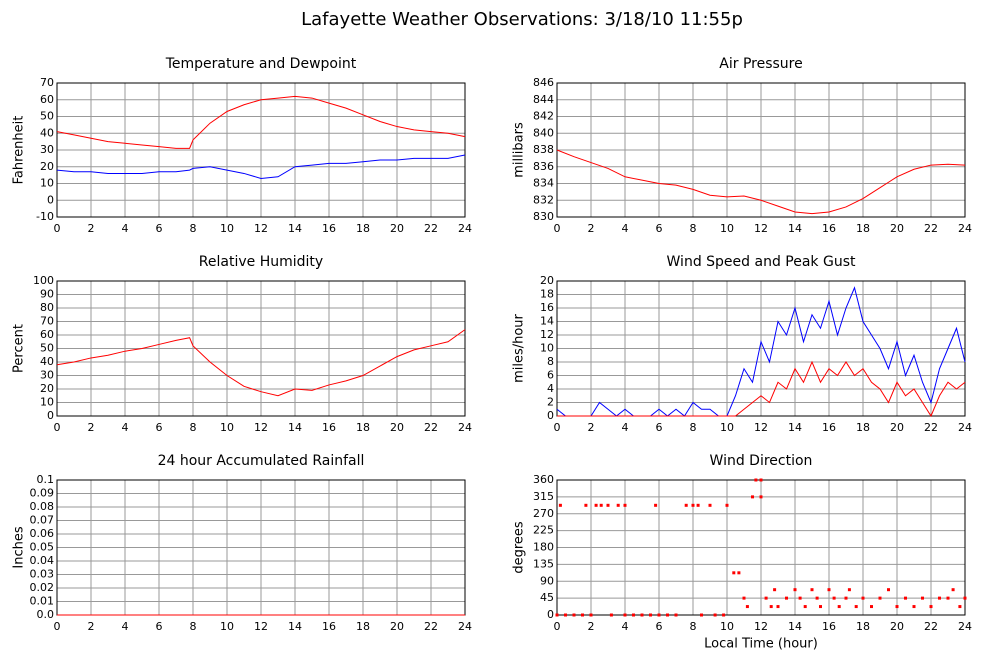  What do you see at coordinates (47, 99) in the screenshot?
I see `y-tick-label: 60` at bounding box center [47, 99].